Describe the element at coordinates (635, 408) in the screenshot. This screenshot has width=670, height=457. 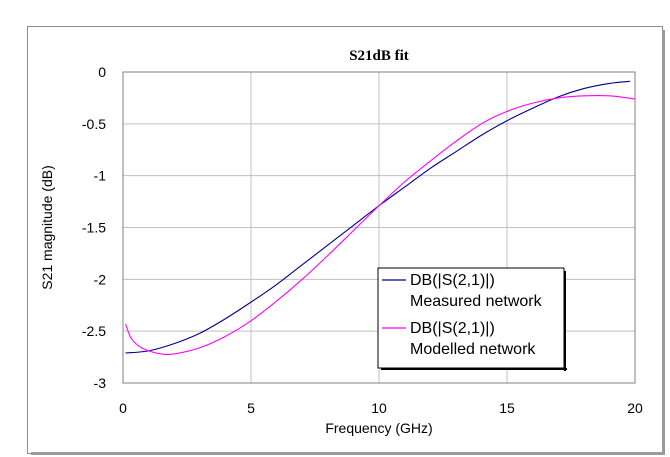
I see `x-tick-label-4: 20` at that location.